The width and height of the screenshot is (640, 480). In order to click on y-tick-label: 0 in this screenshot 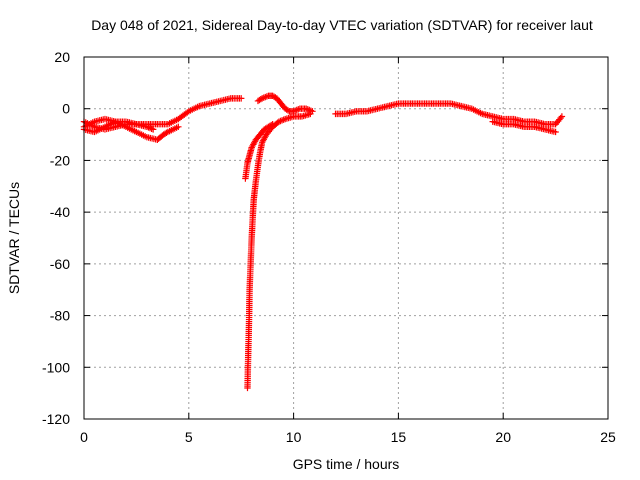, I will do `click(66, 109)`.